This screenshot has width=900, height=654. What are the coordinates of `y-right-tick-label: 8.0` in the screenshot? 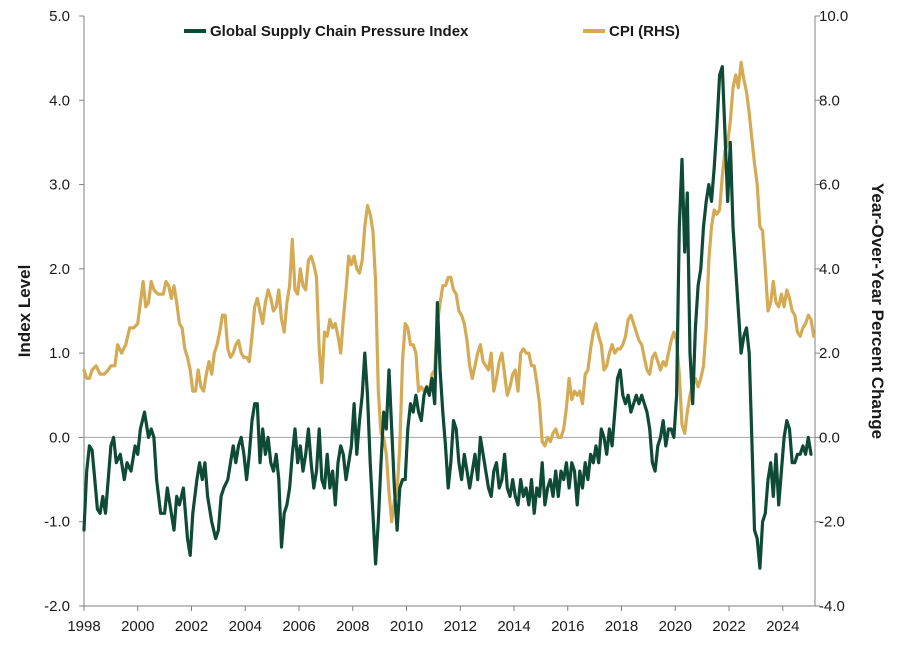 It's located at (829, 100).